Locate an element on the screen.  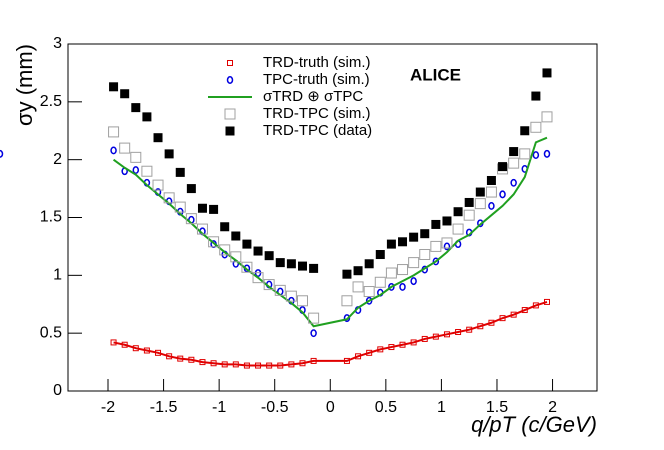
y-axis-label: σy (mm) is located at coordinates (24, 85).